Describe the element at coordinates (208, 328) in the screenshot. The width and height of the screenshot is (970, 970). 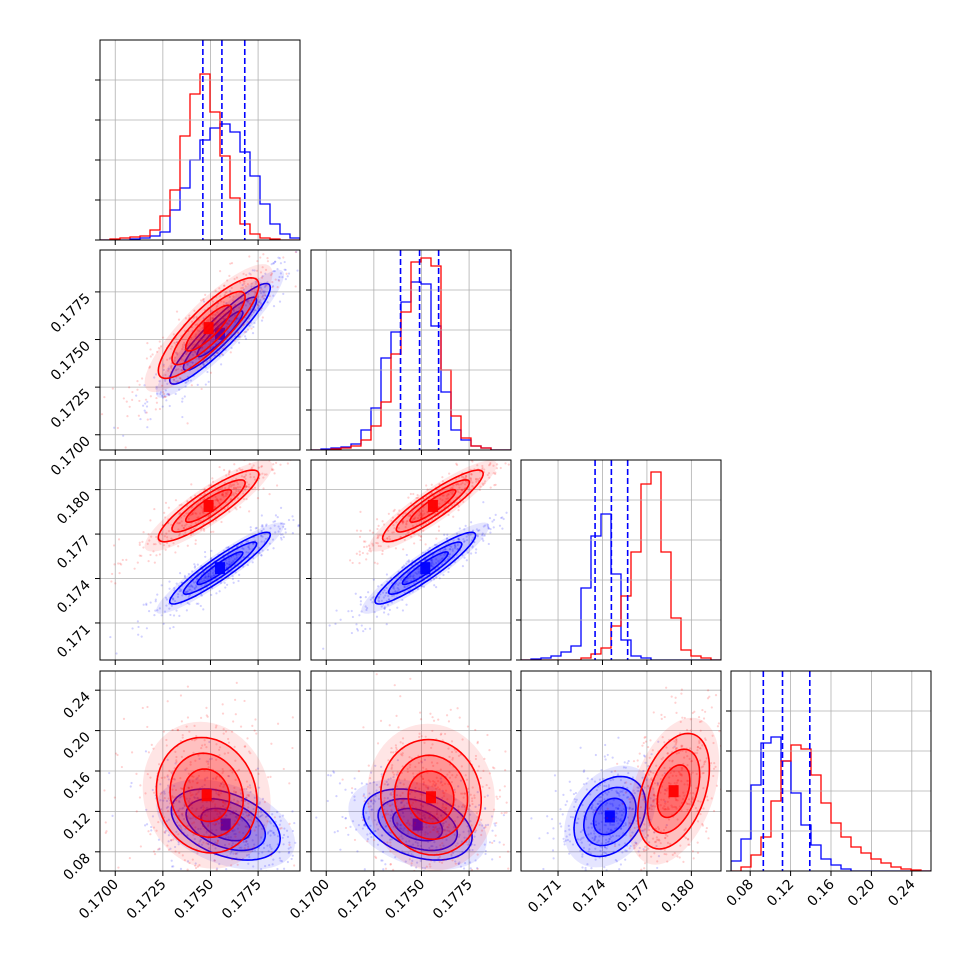
I see `contour-line` at that location.